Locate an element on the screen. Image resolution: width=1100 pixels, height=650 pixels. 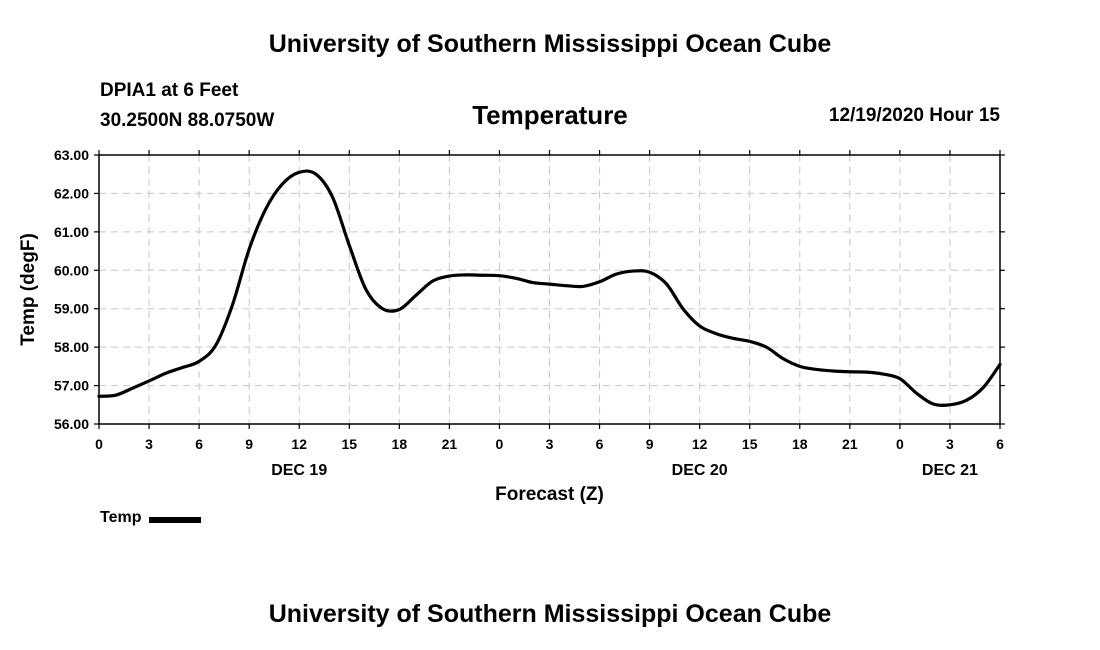
forecast-datetime: 12/19/2020 Hour 15 is located at coordinates (914, 115).